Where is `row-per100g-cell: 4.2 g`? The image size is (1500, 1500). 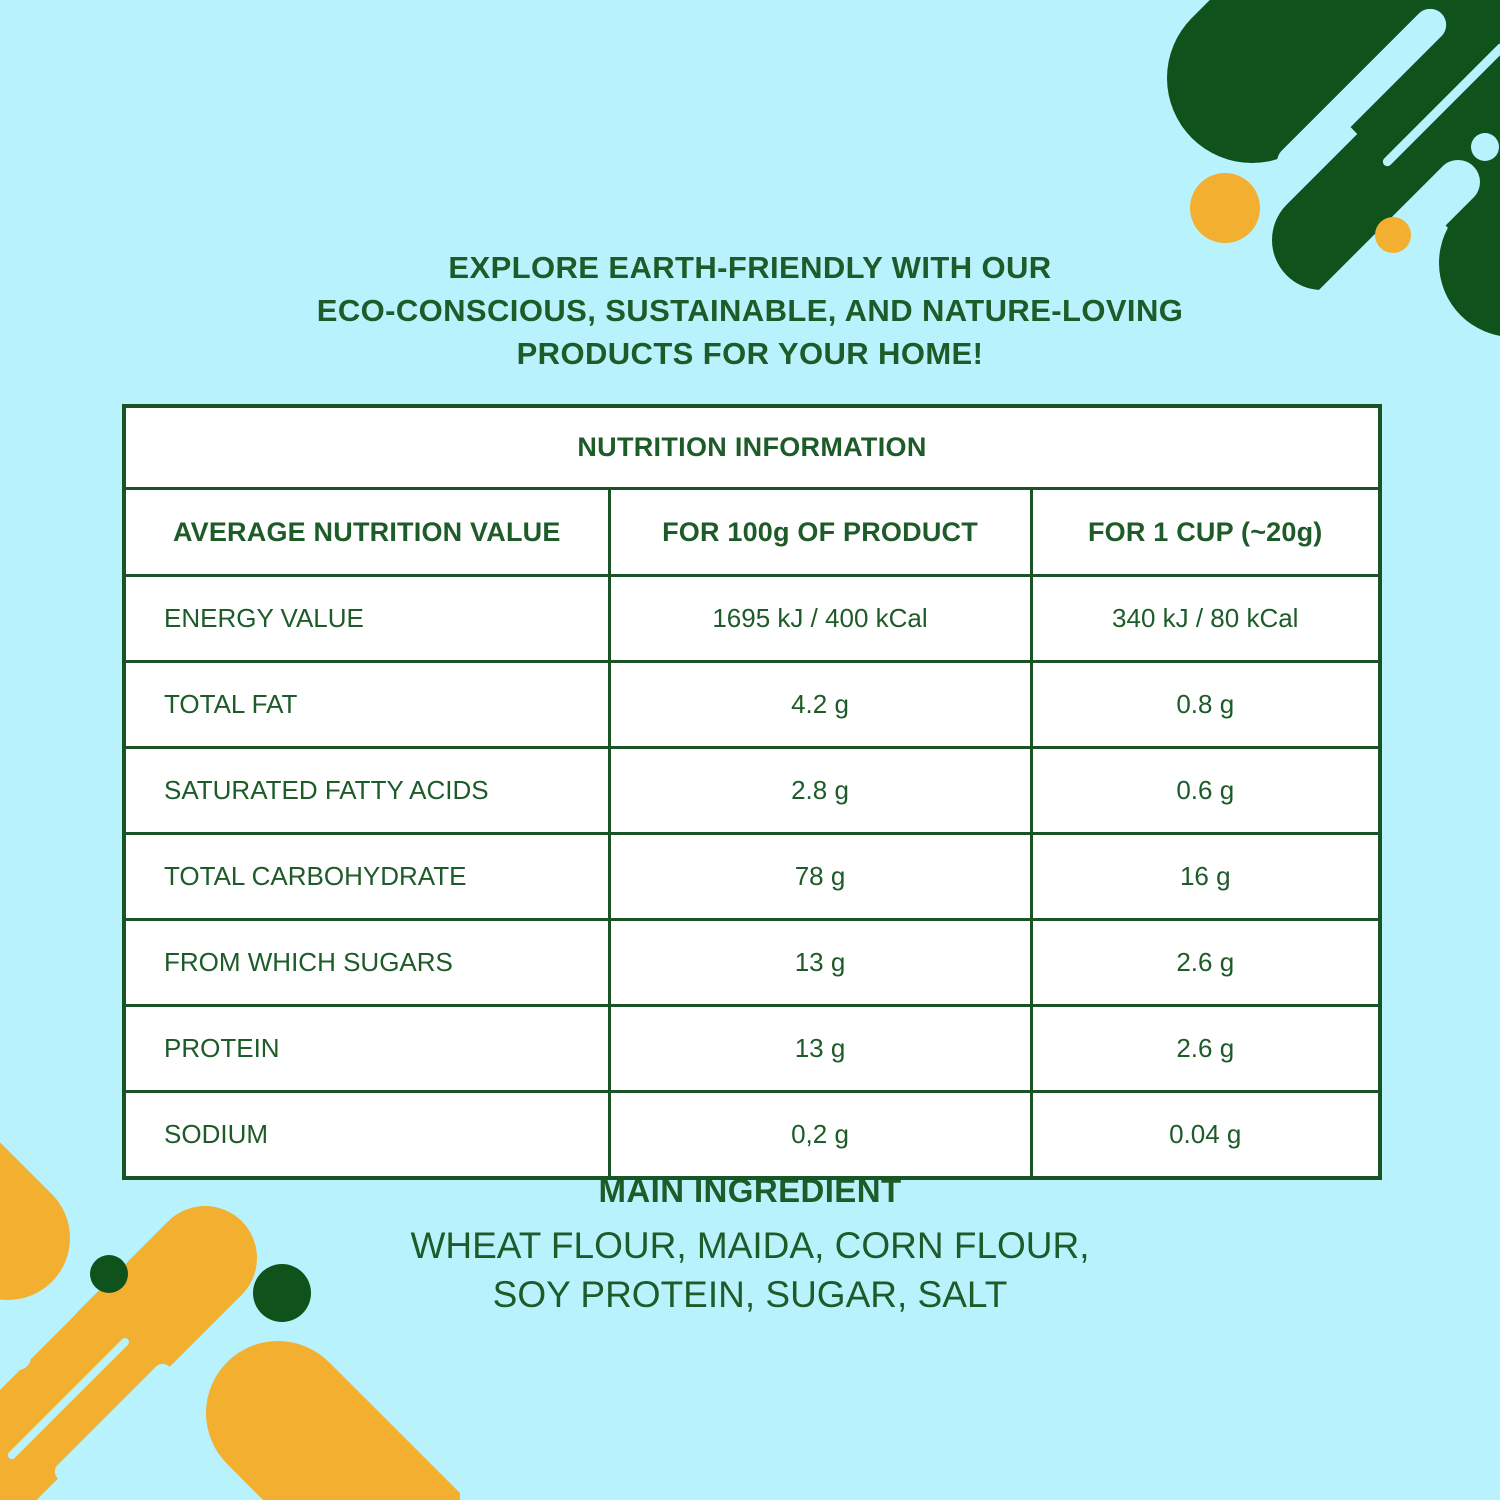 row-per100g-cell: 4.2 g is located at coordinates (820, 704).